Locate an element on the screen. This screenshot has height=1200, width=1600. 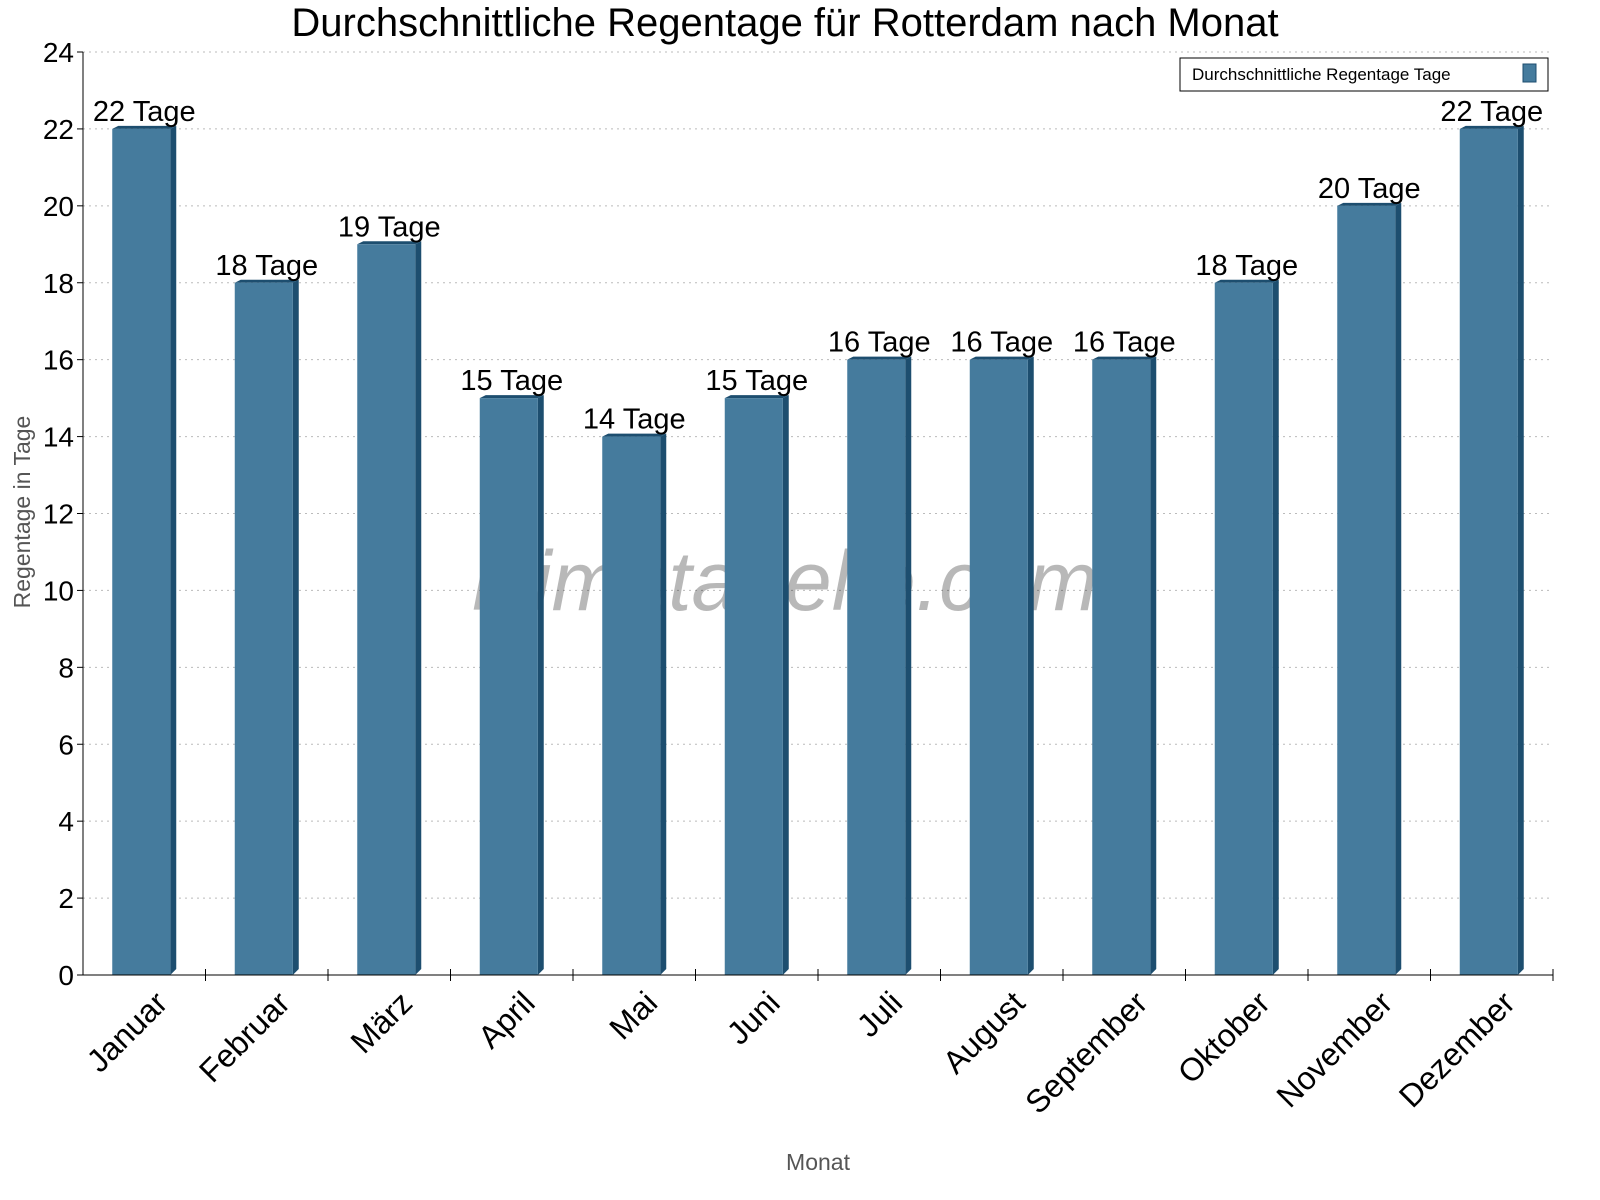
y-tick-label: 2 is located at coordinates (66, 898).